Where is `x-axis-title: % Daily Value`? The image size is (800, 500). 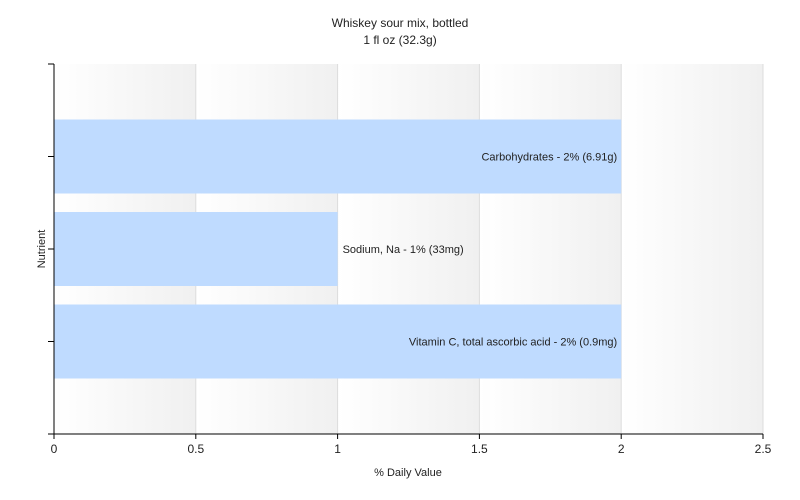 x-axis-title: % Daily Value is located at coordinates (408, 473).